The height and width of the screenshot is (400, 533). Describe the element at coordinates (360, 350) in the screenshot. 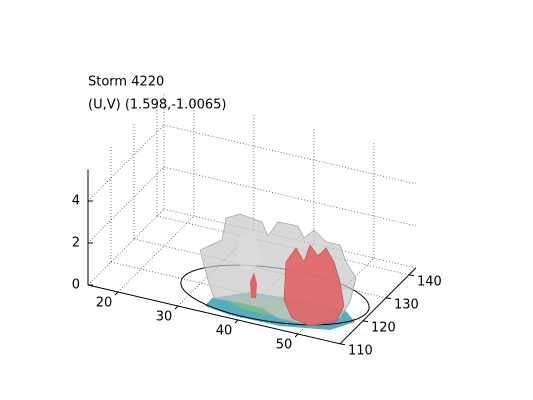

I see `y-tick-label: 110` at that location.